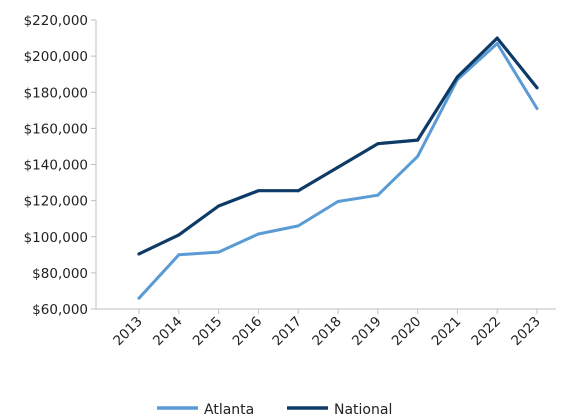 The height and width of the screenshot is (418, 570). What do you see at coordinates (168, 332) in the screenshot?
I see `x-tick-label: 2014` at bounding box center [168, 332].